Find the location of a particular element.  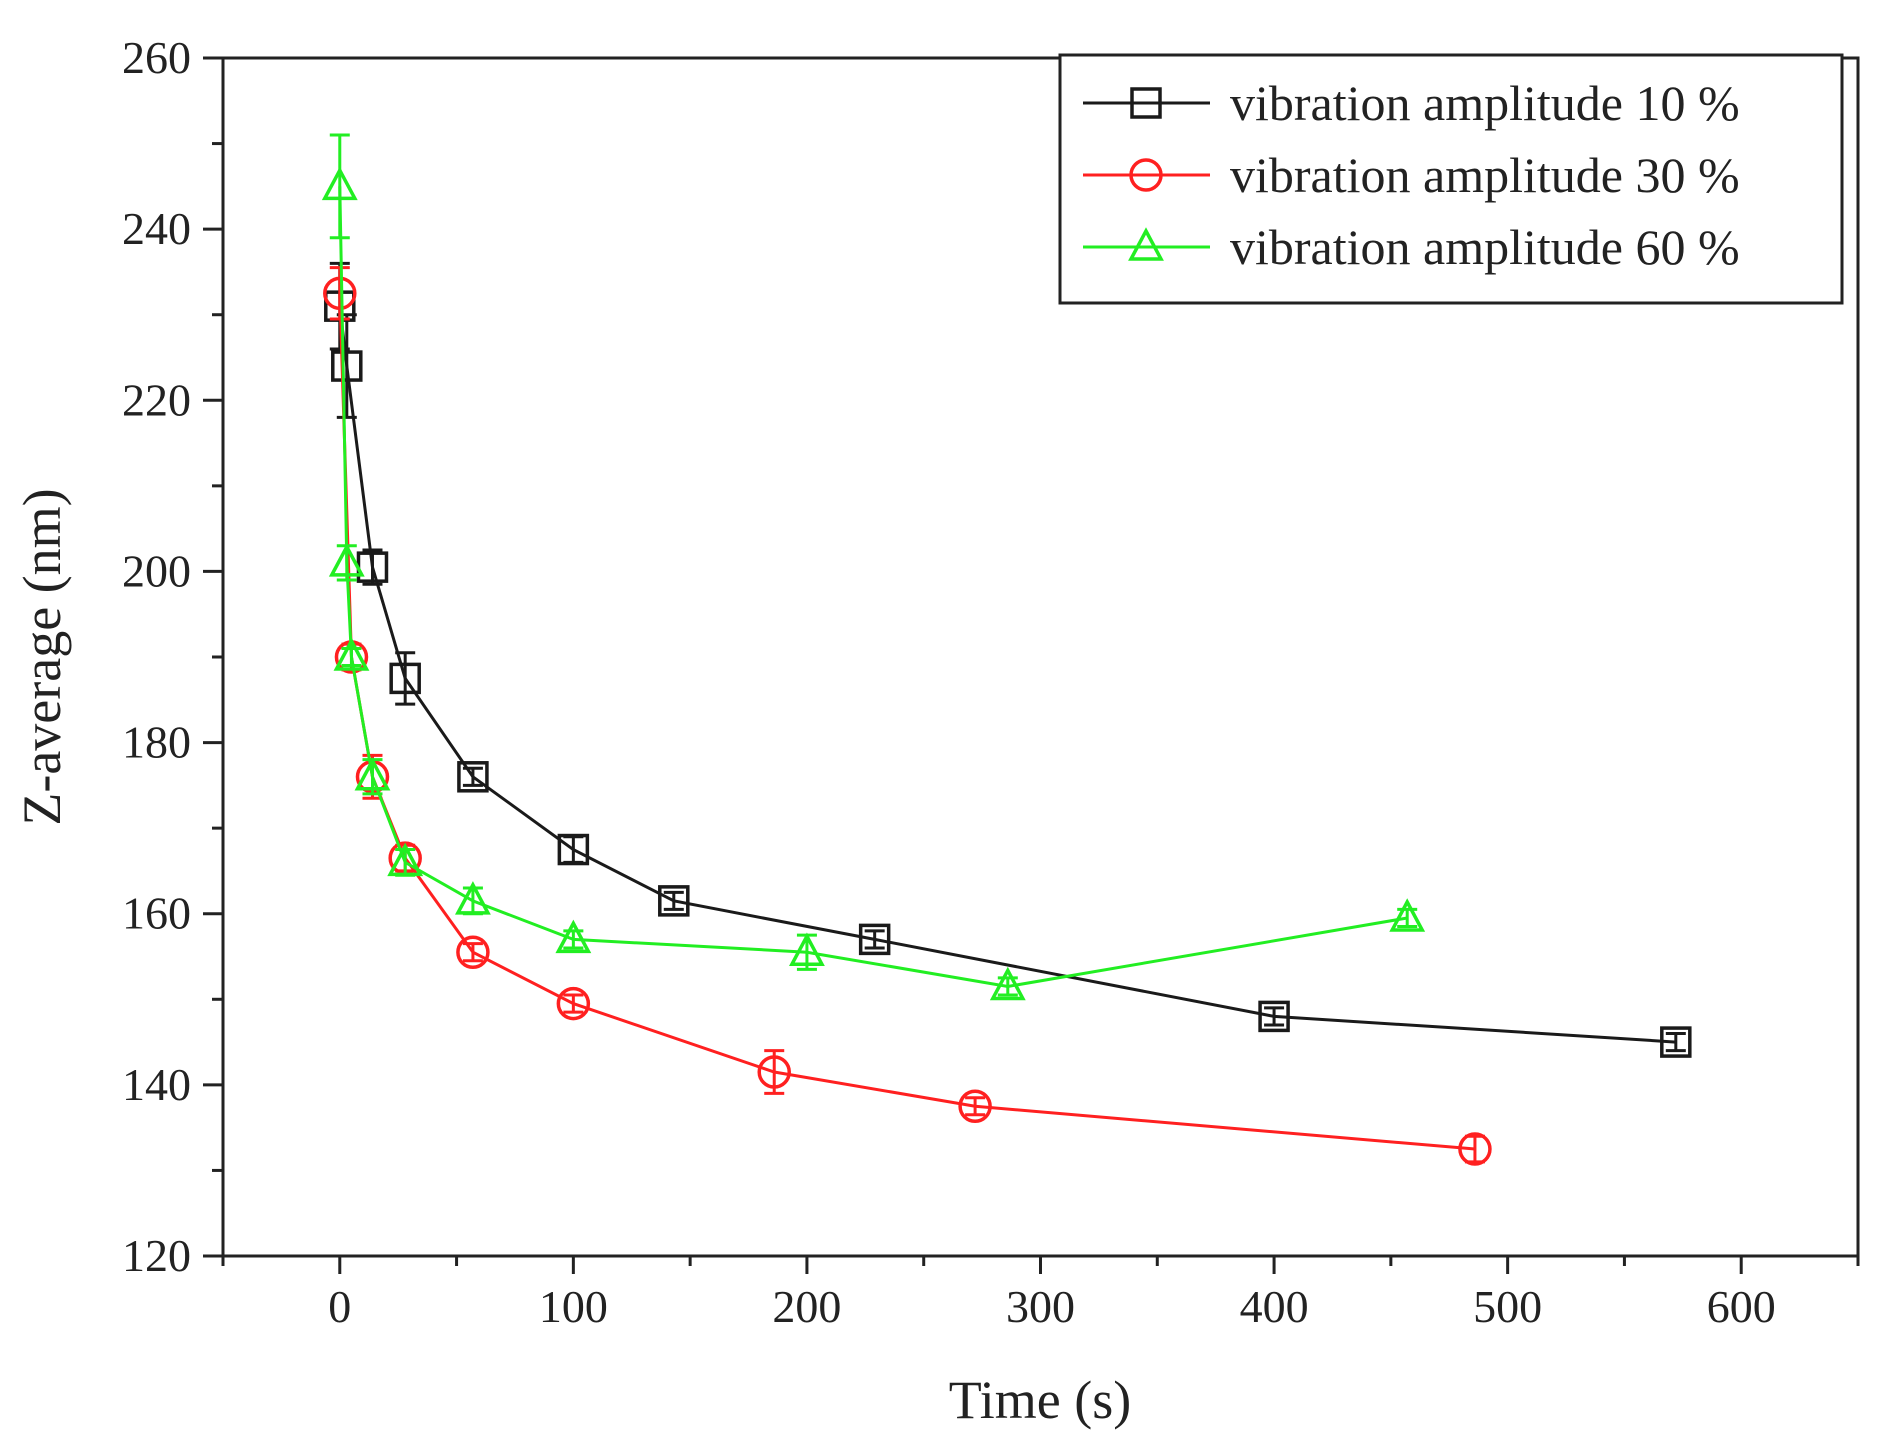

x-tick-label: 100 is located at coordinates (573, 1306).